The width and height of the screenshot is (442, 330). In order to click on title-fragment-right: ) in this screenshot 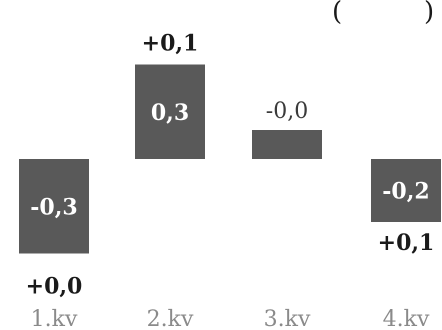, I will do `click(429, 13)`.